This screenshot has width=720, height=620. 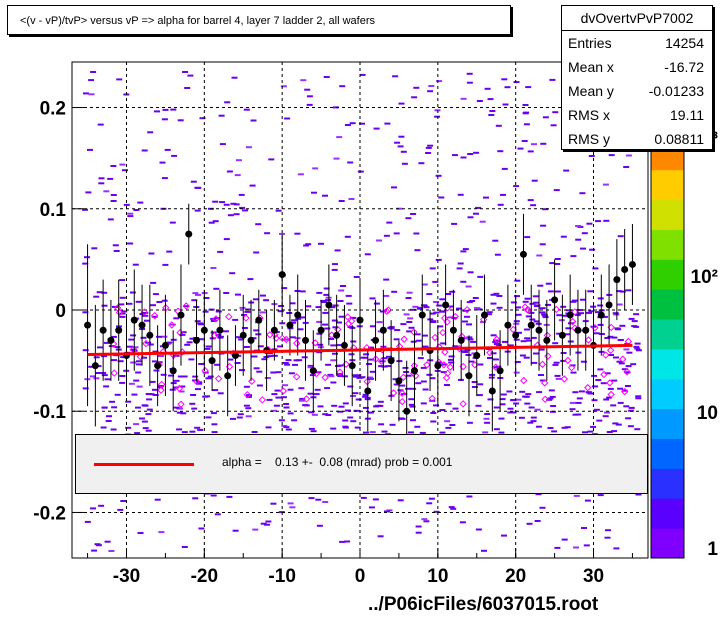 What do you see at coordinates (687, 115) in the screenshot?
I see `stats-value: 19.11` at bounding box center [687, 115].